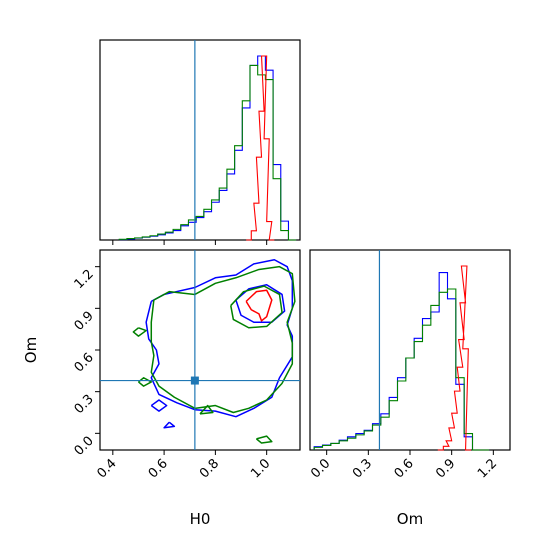 Image resolution: width=550 pixels, height=550 pixels. What do you see at coordinates (410, 519) in the screenshot?
I see `x-axis-label-om: Om` at bounding box center [410, 519].